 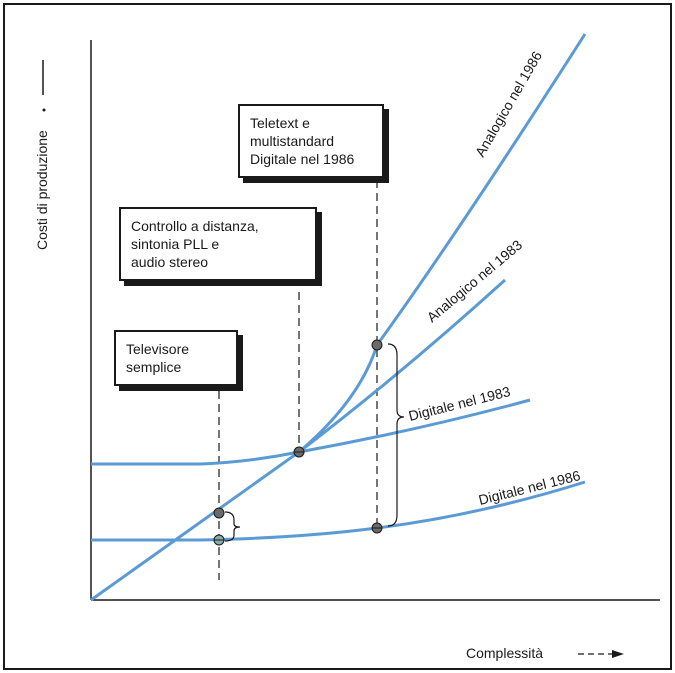 What do you see at coordinates (311, 432) in the screenshot?
I see `curve-digital-1983` at bounding box center [311, 432].